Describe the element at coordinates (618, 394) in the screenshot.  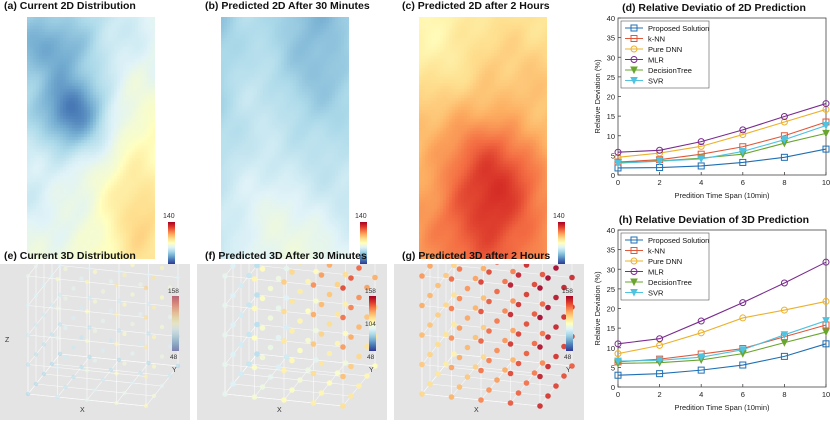
I see `x-tick-label: 0` at that location.